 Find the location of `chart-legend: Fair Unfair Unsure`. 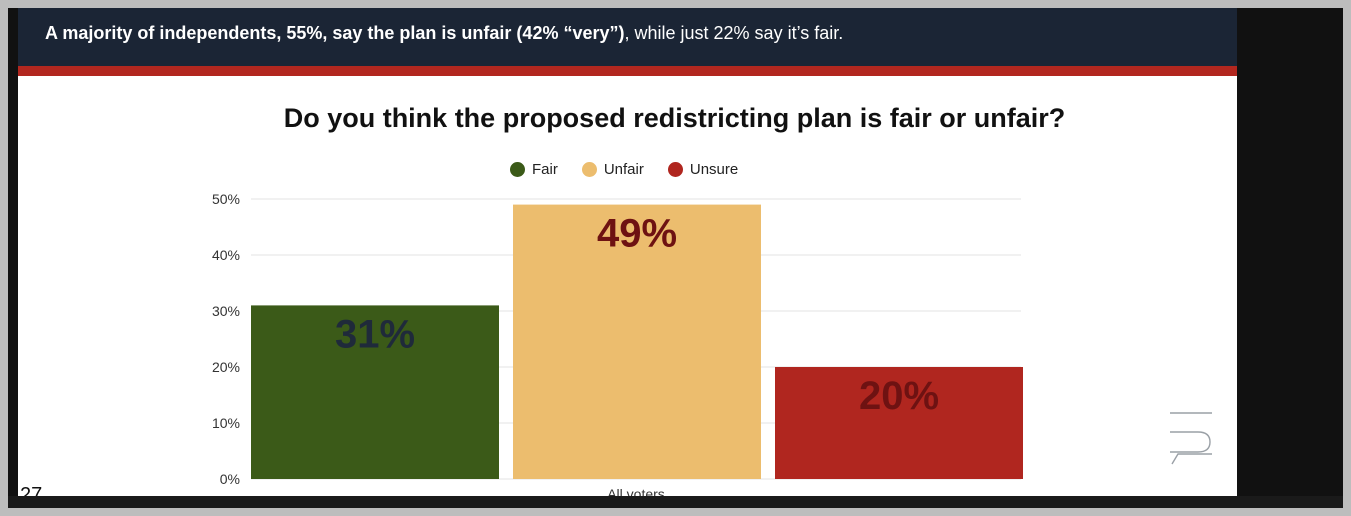

chart-legend: Fair Unfair Unsure is located at coordinates (624, 169).